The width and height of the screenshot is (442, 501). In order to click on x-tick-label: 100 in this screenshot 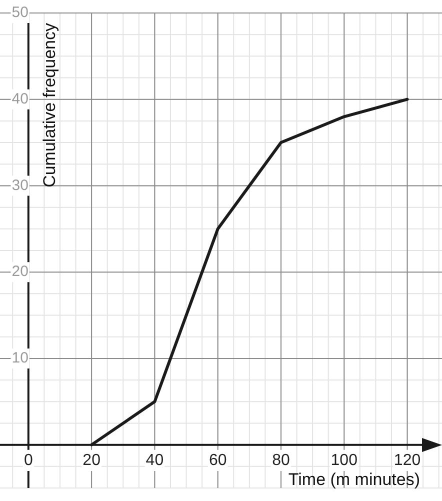, I will do `click(344, 460)`.